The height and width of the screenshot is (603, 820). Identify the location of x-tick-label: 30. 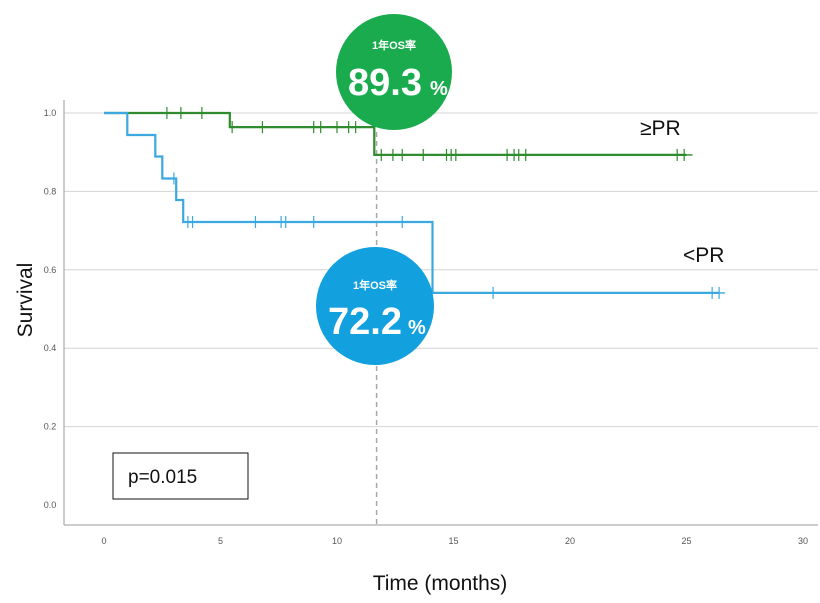
(803, 541).